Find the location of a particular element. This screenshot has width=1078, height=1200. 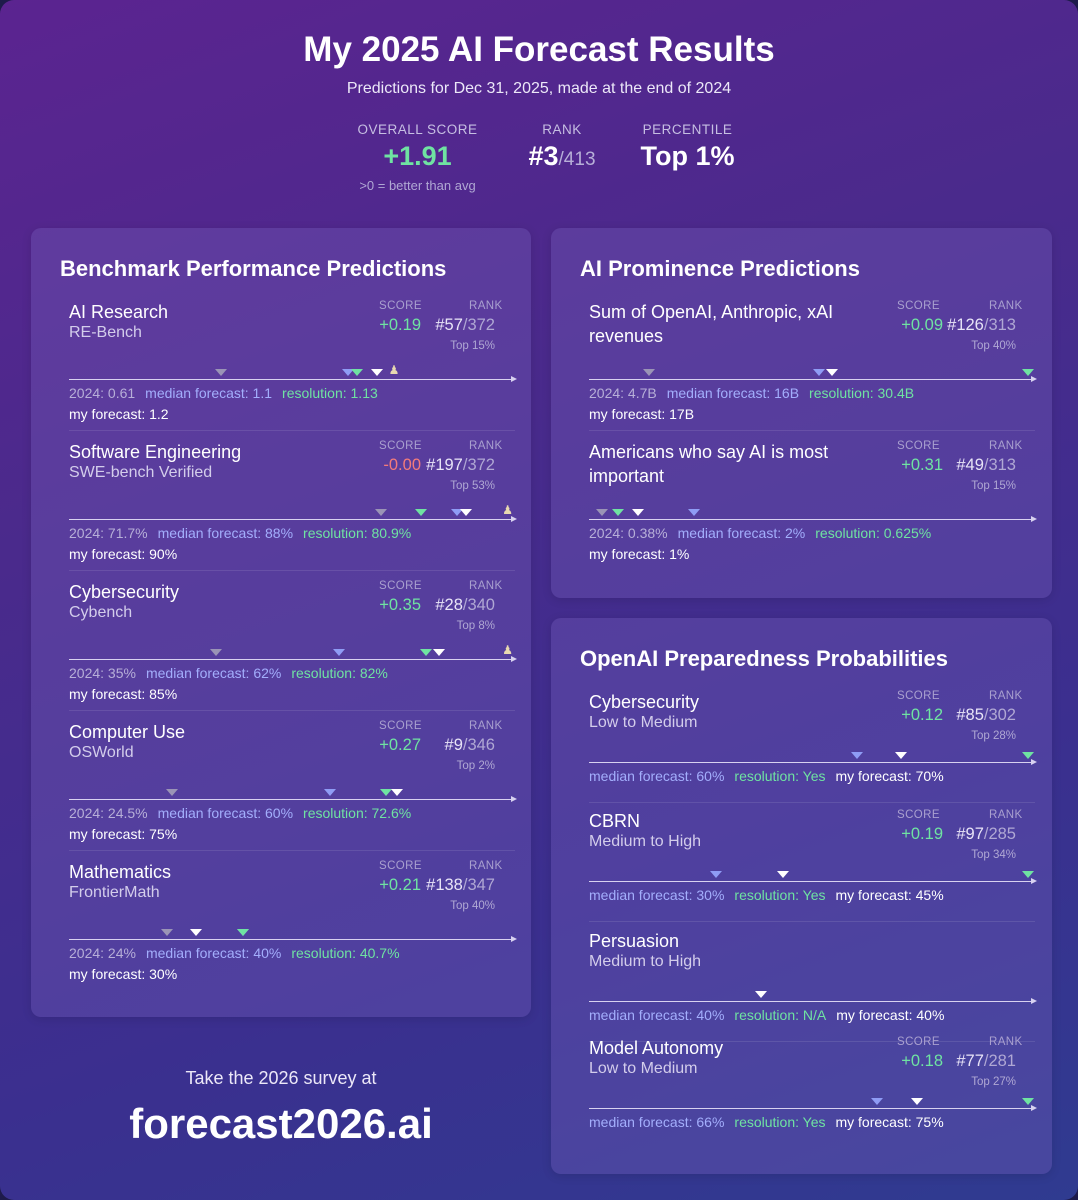

item-rank-total: /285 is located at coordinates (999, 834).